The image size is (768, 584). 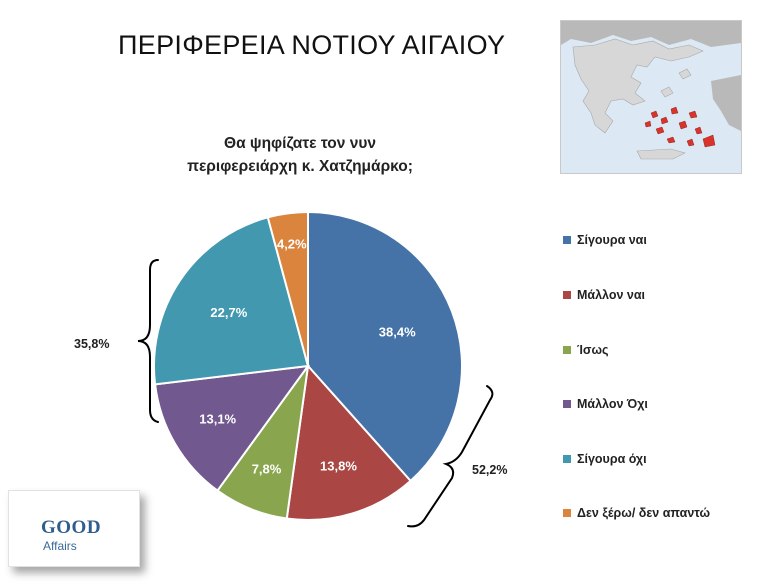 I want to click on slice-data-label: 22,7%, so click(x=228, y=312).